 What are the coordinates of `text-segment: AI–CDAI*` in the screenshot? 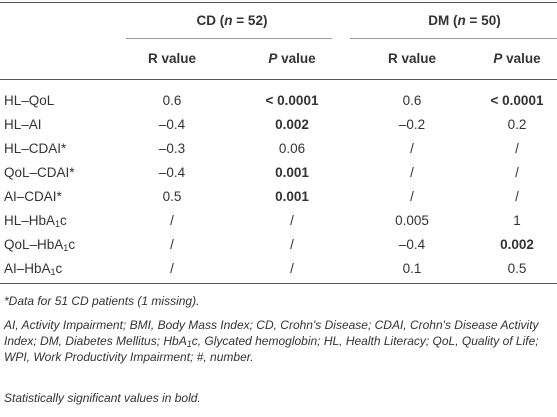 It's located at (33, 196).